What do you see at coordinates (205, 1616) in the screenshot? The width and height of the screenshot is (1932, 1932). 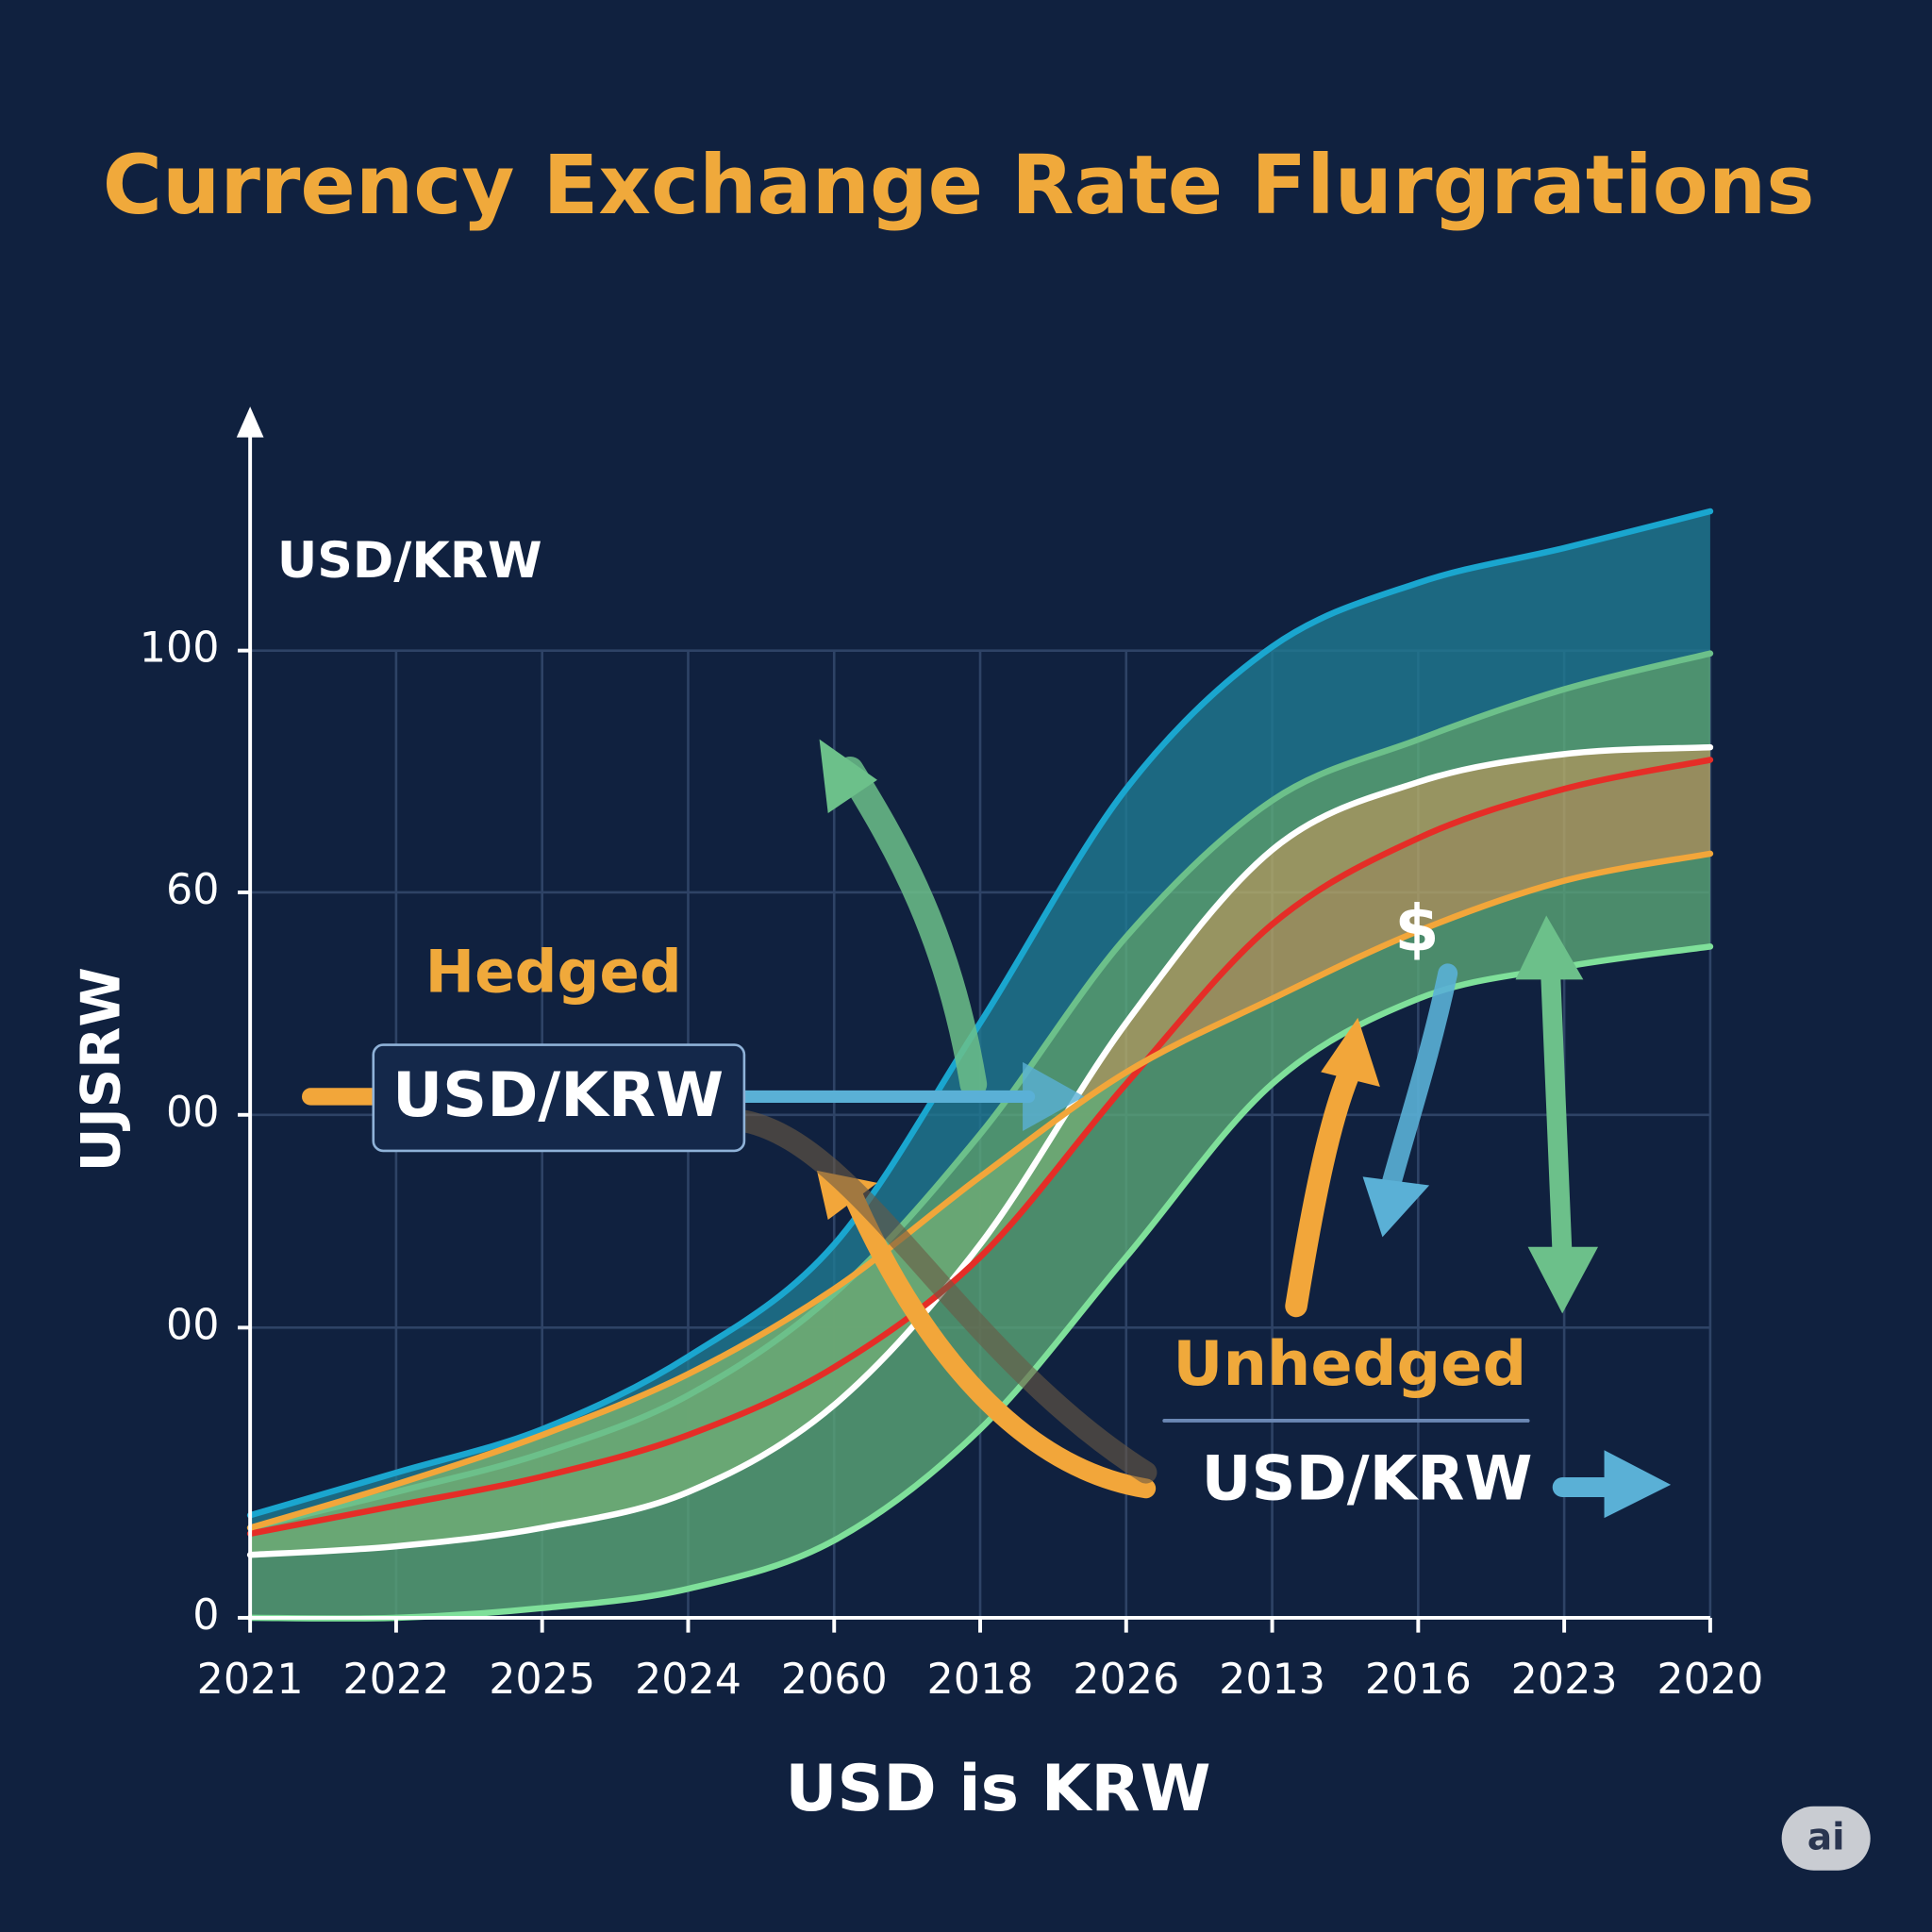 I see `y-tick-label: 0` at bounding box center [205, 1616].